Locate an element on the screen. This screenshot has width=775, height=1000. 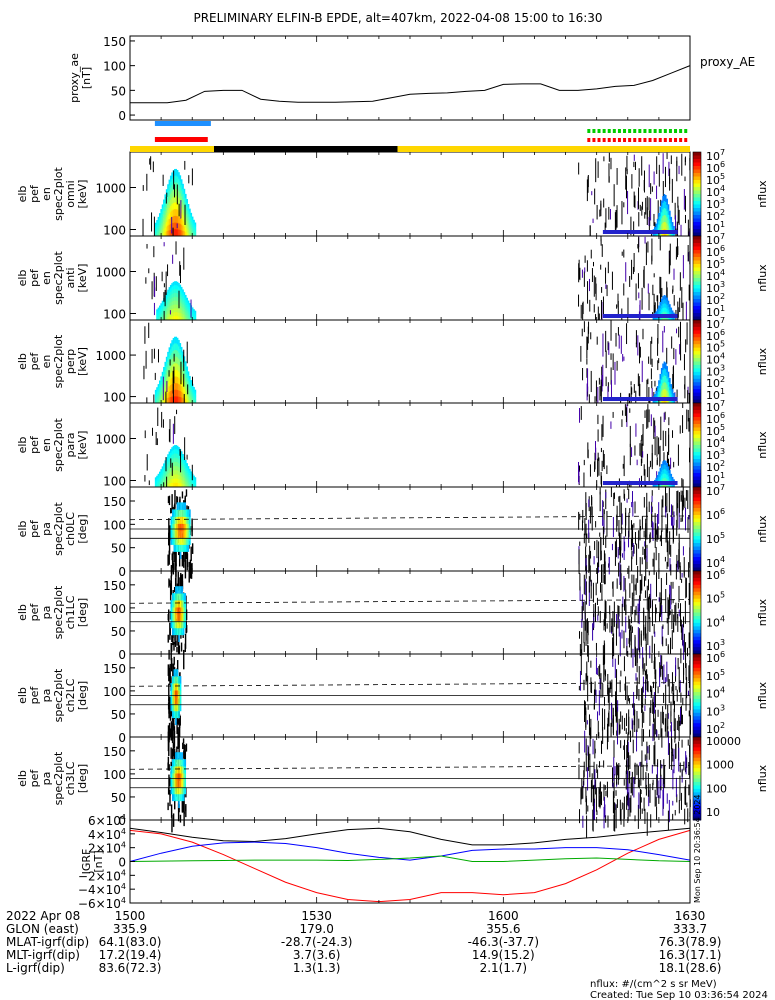
y-axis-label: pef is located at coordinates (34, 612).